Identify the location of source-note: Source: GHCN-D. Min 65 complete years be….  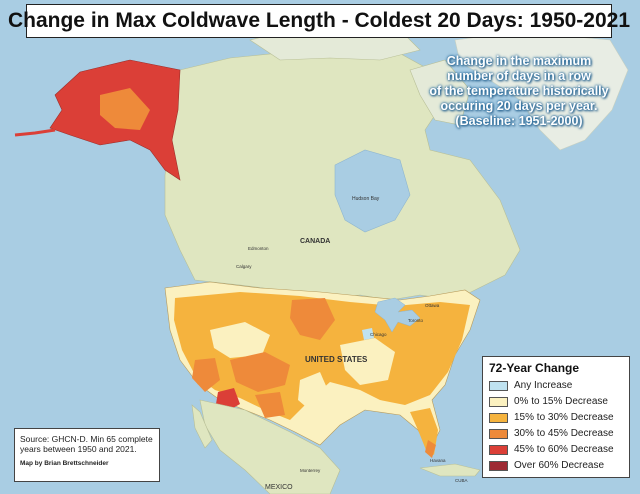
(86, 444).